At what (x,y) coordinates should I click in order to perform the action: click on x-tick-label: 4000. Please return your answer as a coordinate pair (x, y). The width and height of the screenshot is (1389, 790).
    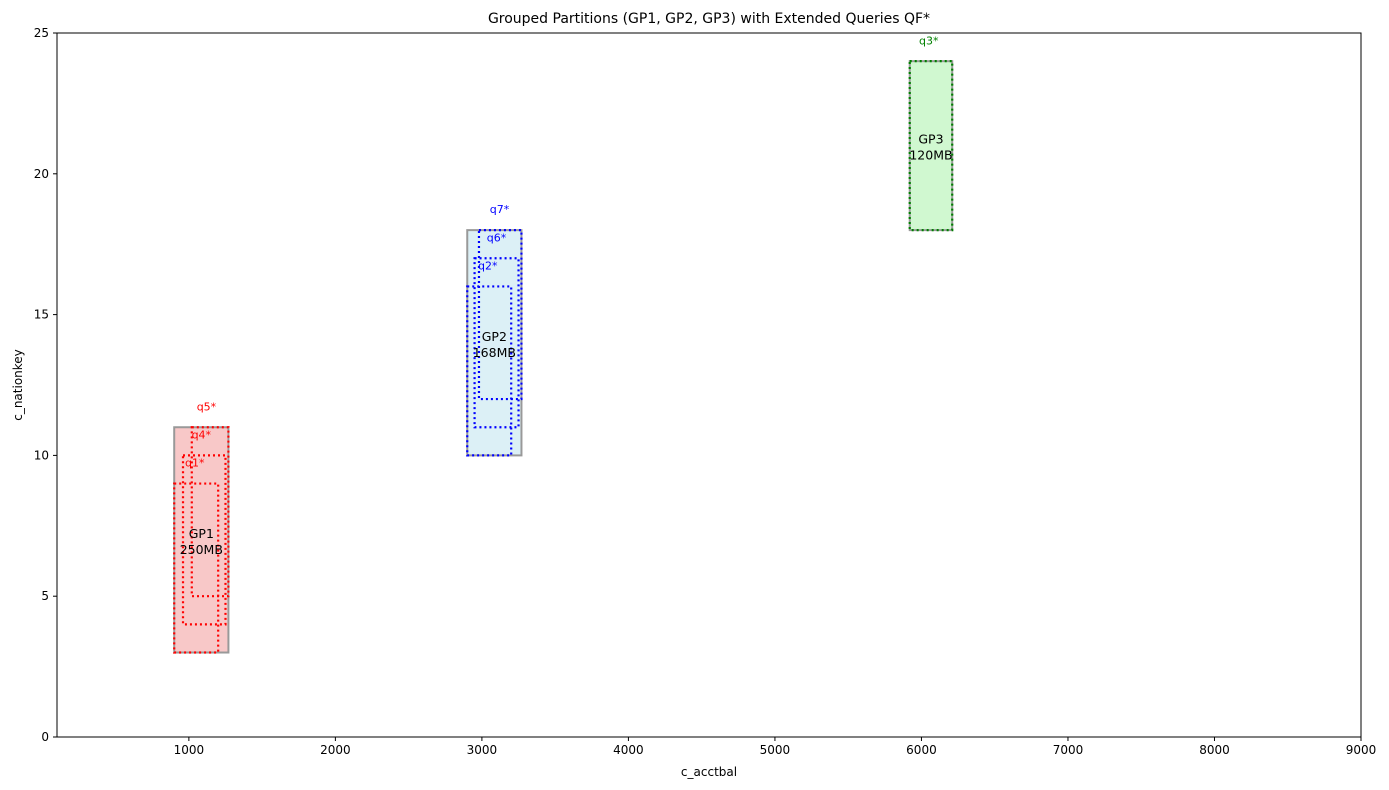
    Looking at the image, I should click on (628, 750).